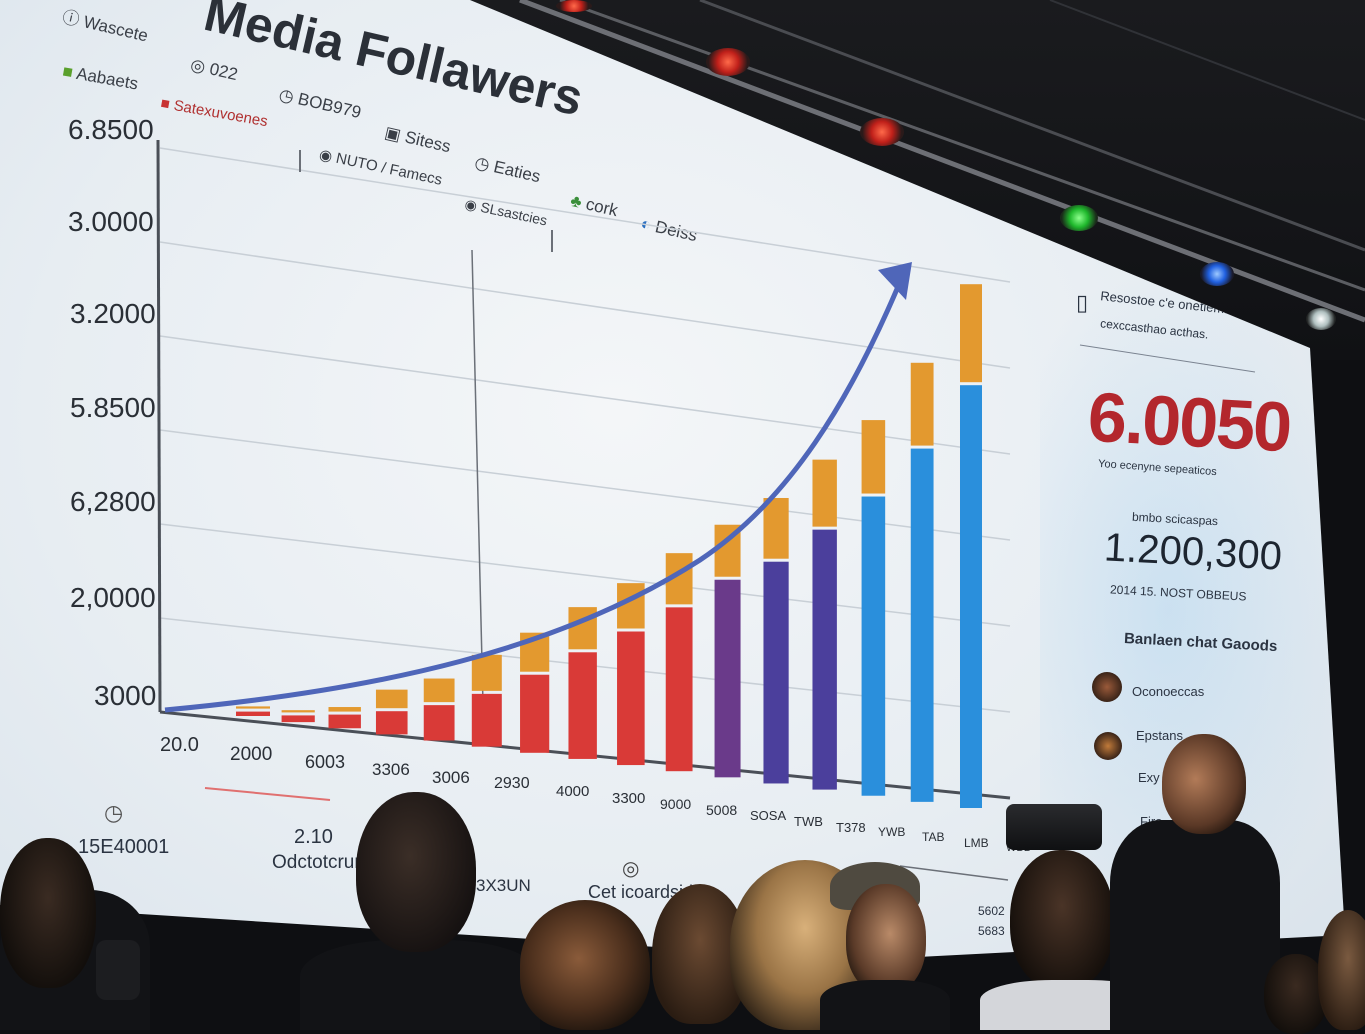 The width and height of the screenshot is (1365, 1034). Describe the element at coordinates (895, 281) in the screenshot. I see `arrow-head-icon` at that location.